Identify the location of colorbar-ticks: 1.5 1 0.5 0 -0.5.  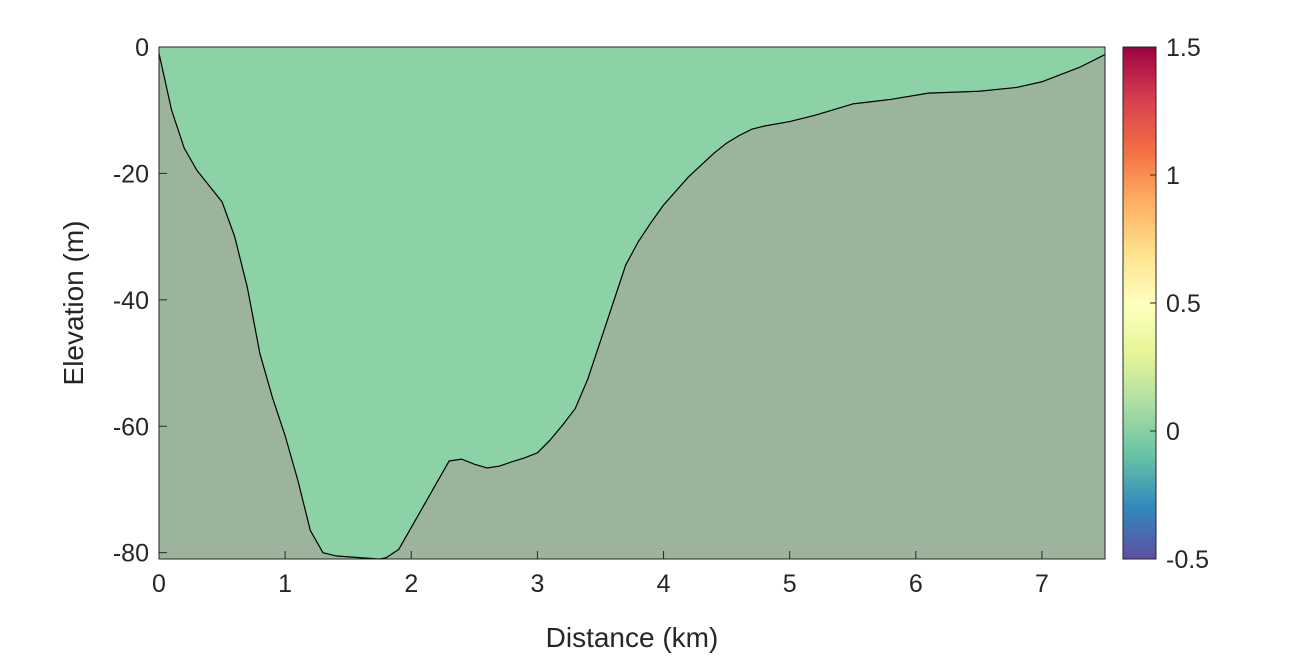
(1179, 304).